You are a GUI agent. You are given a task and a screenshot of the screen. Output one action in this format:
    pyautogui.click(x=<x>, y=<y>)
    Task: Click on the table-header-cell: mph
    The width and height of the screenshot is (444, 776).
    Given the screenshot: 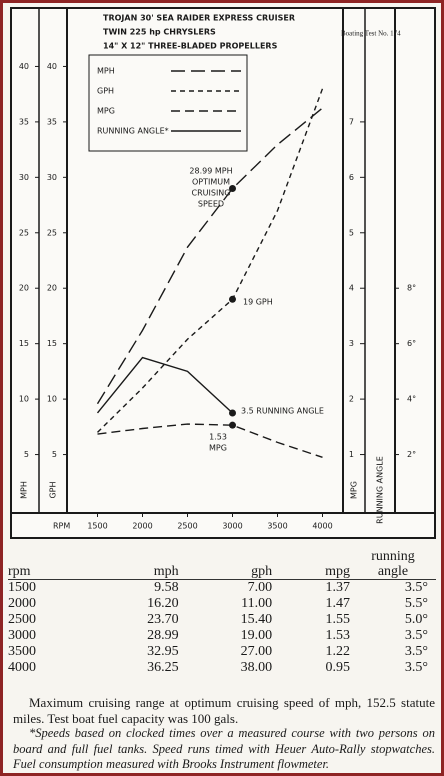 What is the action you would take?
    pyautogui.click(x=140, y=564)
    